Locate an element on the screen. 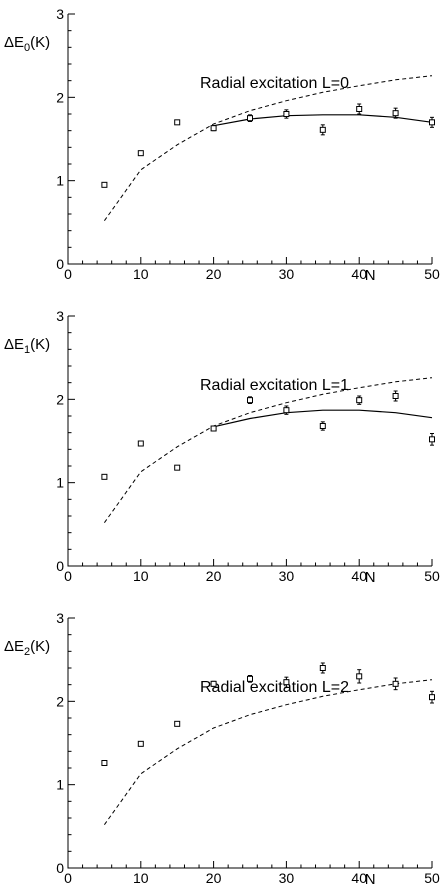 Image resolution: width=443 pixels, height=884 pixels. y-axis-label-sub: 0 is located at coordinates (27, 48).